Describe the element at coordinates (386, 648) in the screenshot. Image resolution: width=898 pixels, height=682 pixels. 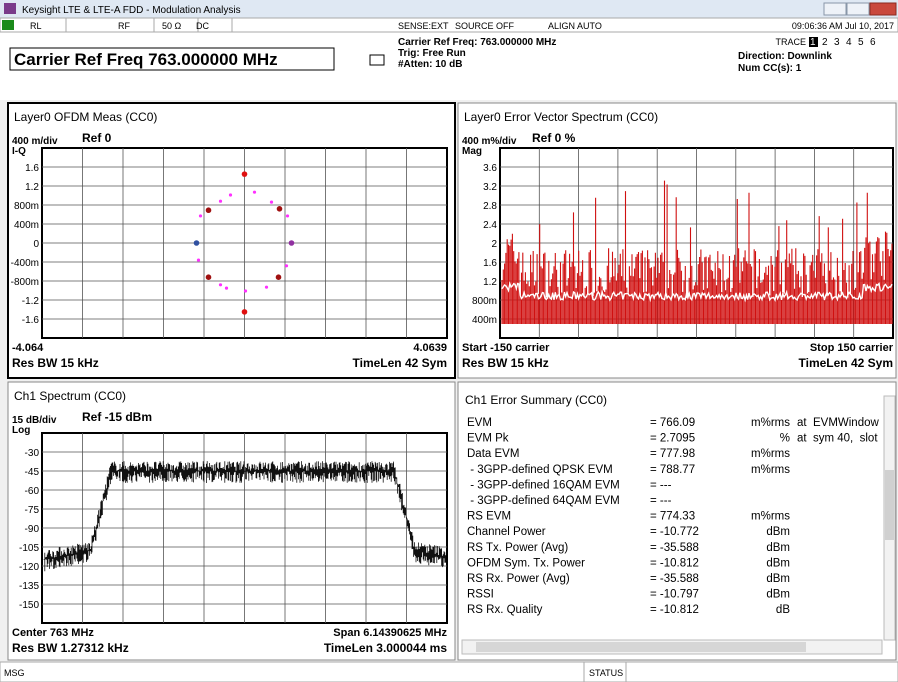
I see `time-len: TimeLen 3.000044 ms` at that location.